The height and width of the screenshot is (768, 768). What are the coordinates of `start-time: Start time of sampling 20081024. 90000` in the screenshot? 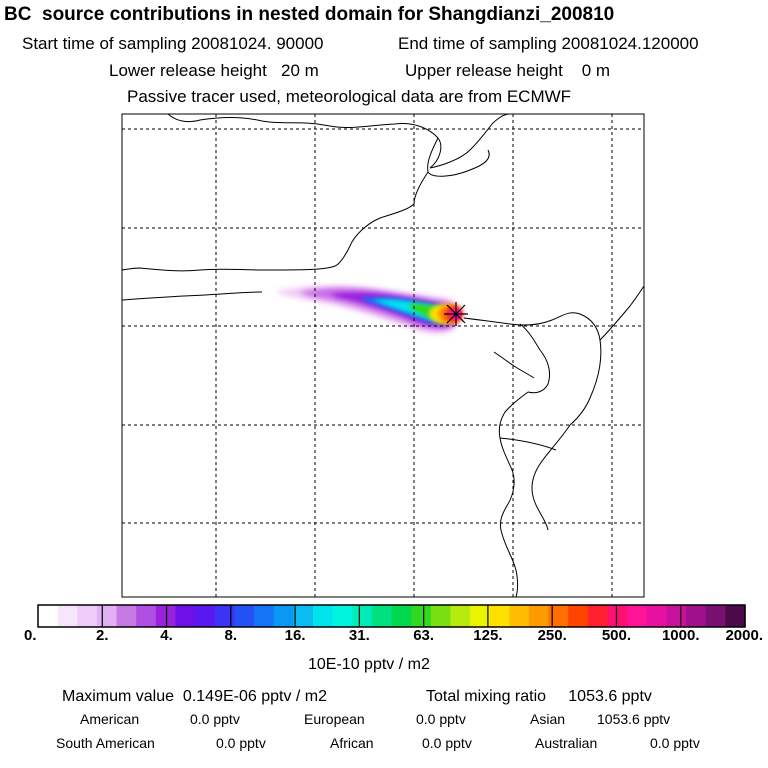 It's located at (173, 43).